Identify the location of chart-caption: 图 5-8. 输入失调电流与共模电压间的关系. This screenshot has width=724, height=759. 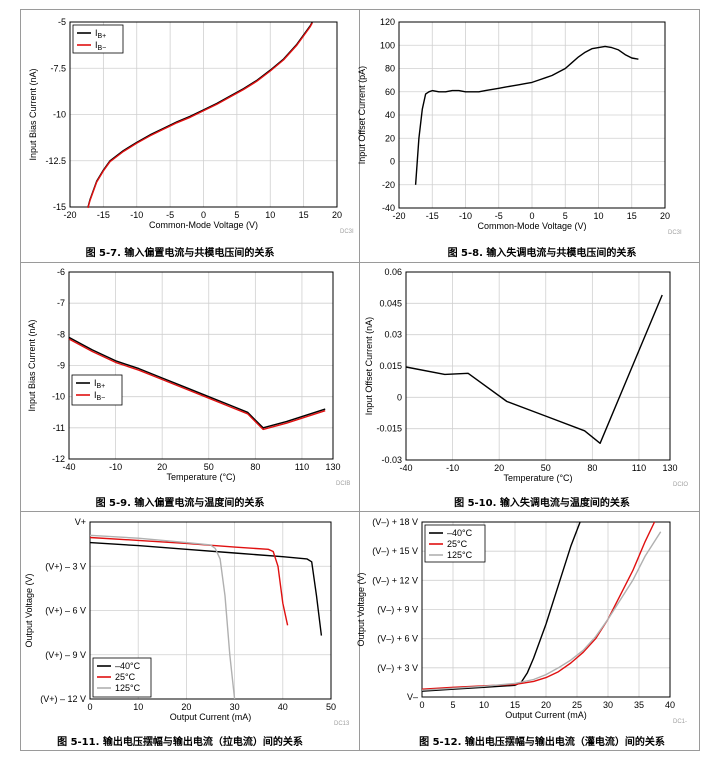
(542, 253).